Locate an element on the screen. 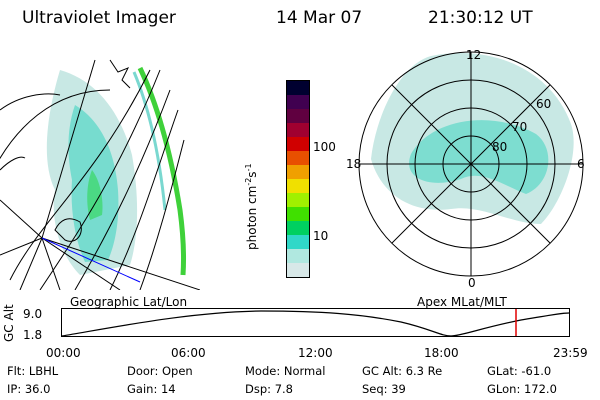  info-gc-alt: GC Alt: 6.3 Re is located at coordinates (402, 371).